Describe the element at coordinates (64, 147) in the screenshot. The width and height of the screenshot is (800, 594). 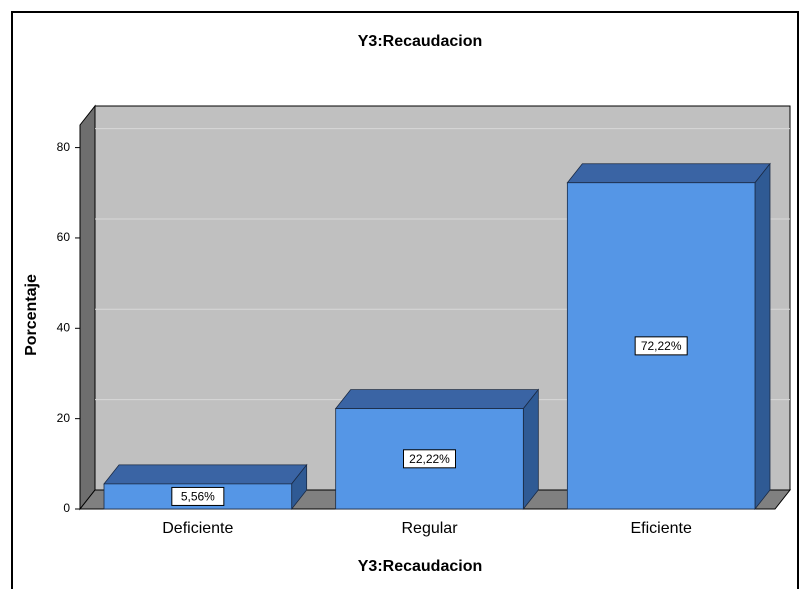
I see `y-tick-label: 80` at that location.